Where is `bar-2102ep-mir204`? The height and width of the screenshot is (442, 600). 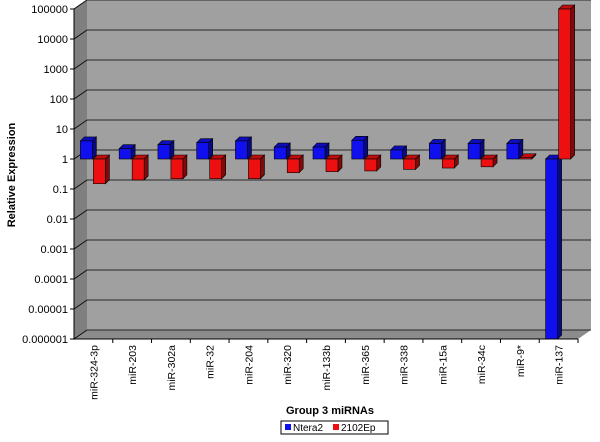
bar-2102ep-mir204 is located at coordinates (256, 167).